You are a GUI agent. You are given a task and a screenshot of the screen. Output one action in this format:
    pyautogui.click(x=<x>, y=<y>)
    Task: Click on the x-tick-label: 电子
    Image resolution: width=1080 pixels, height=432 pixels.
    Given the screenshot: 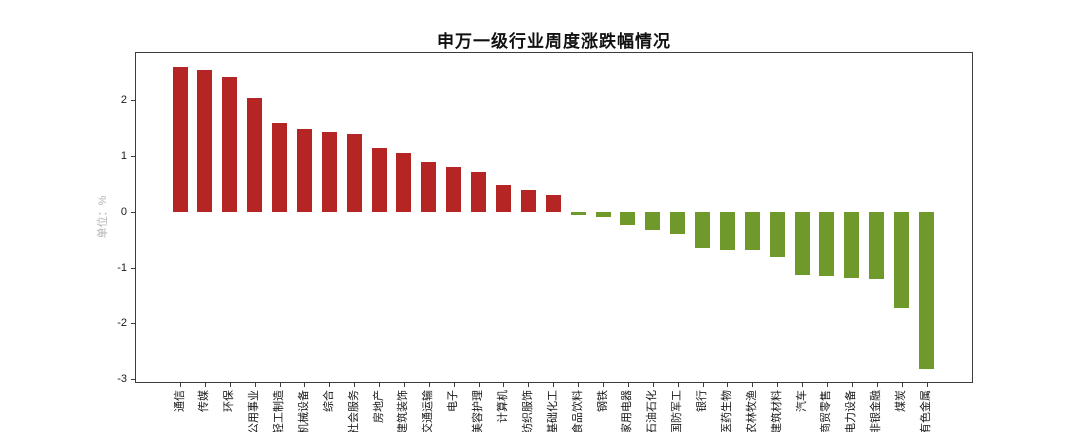 What is the action you would take?
    pyautogui.click(x=453, y=401)
    